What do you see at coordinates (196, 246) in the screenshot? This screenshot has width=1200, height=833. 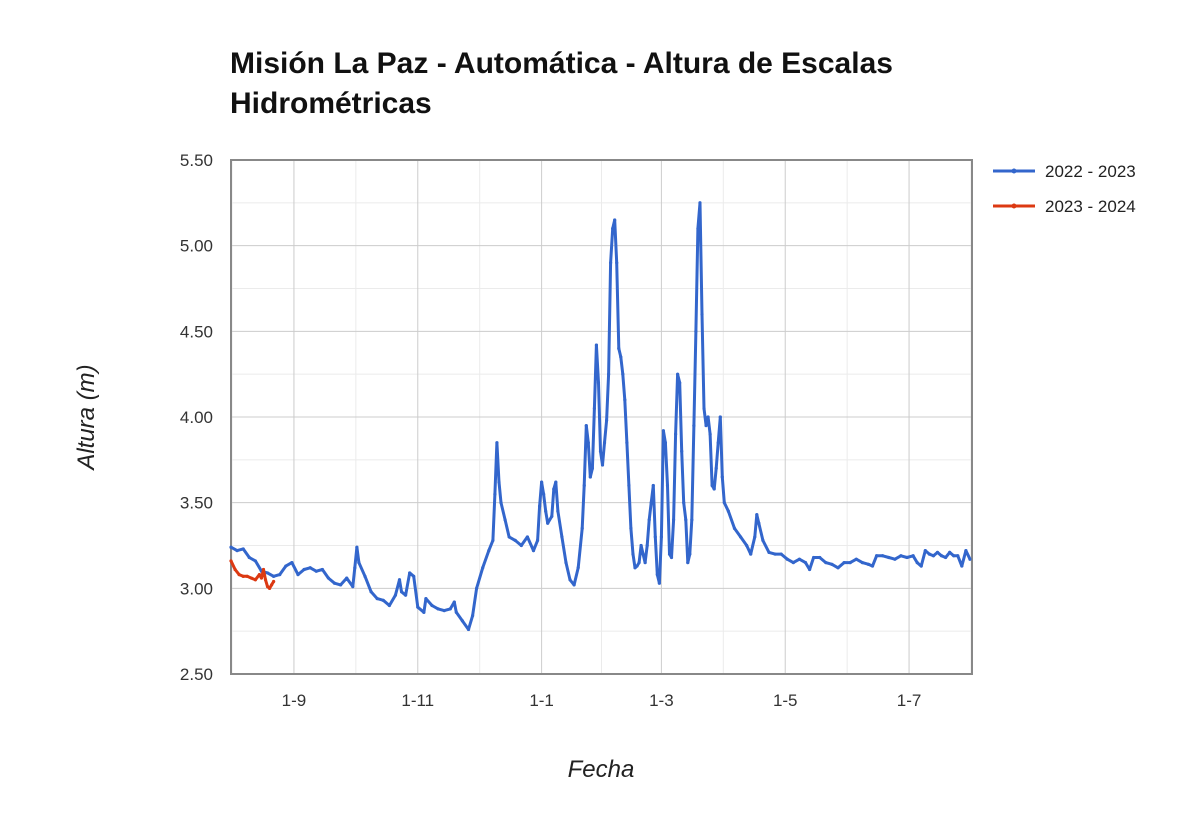 I see `y-tick-label: 5.00` at bounding box center [196, 246].